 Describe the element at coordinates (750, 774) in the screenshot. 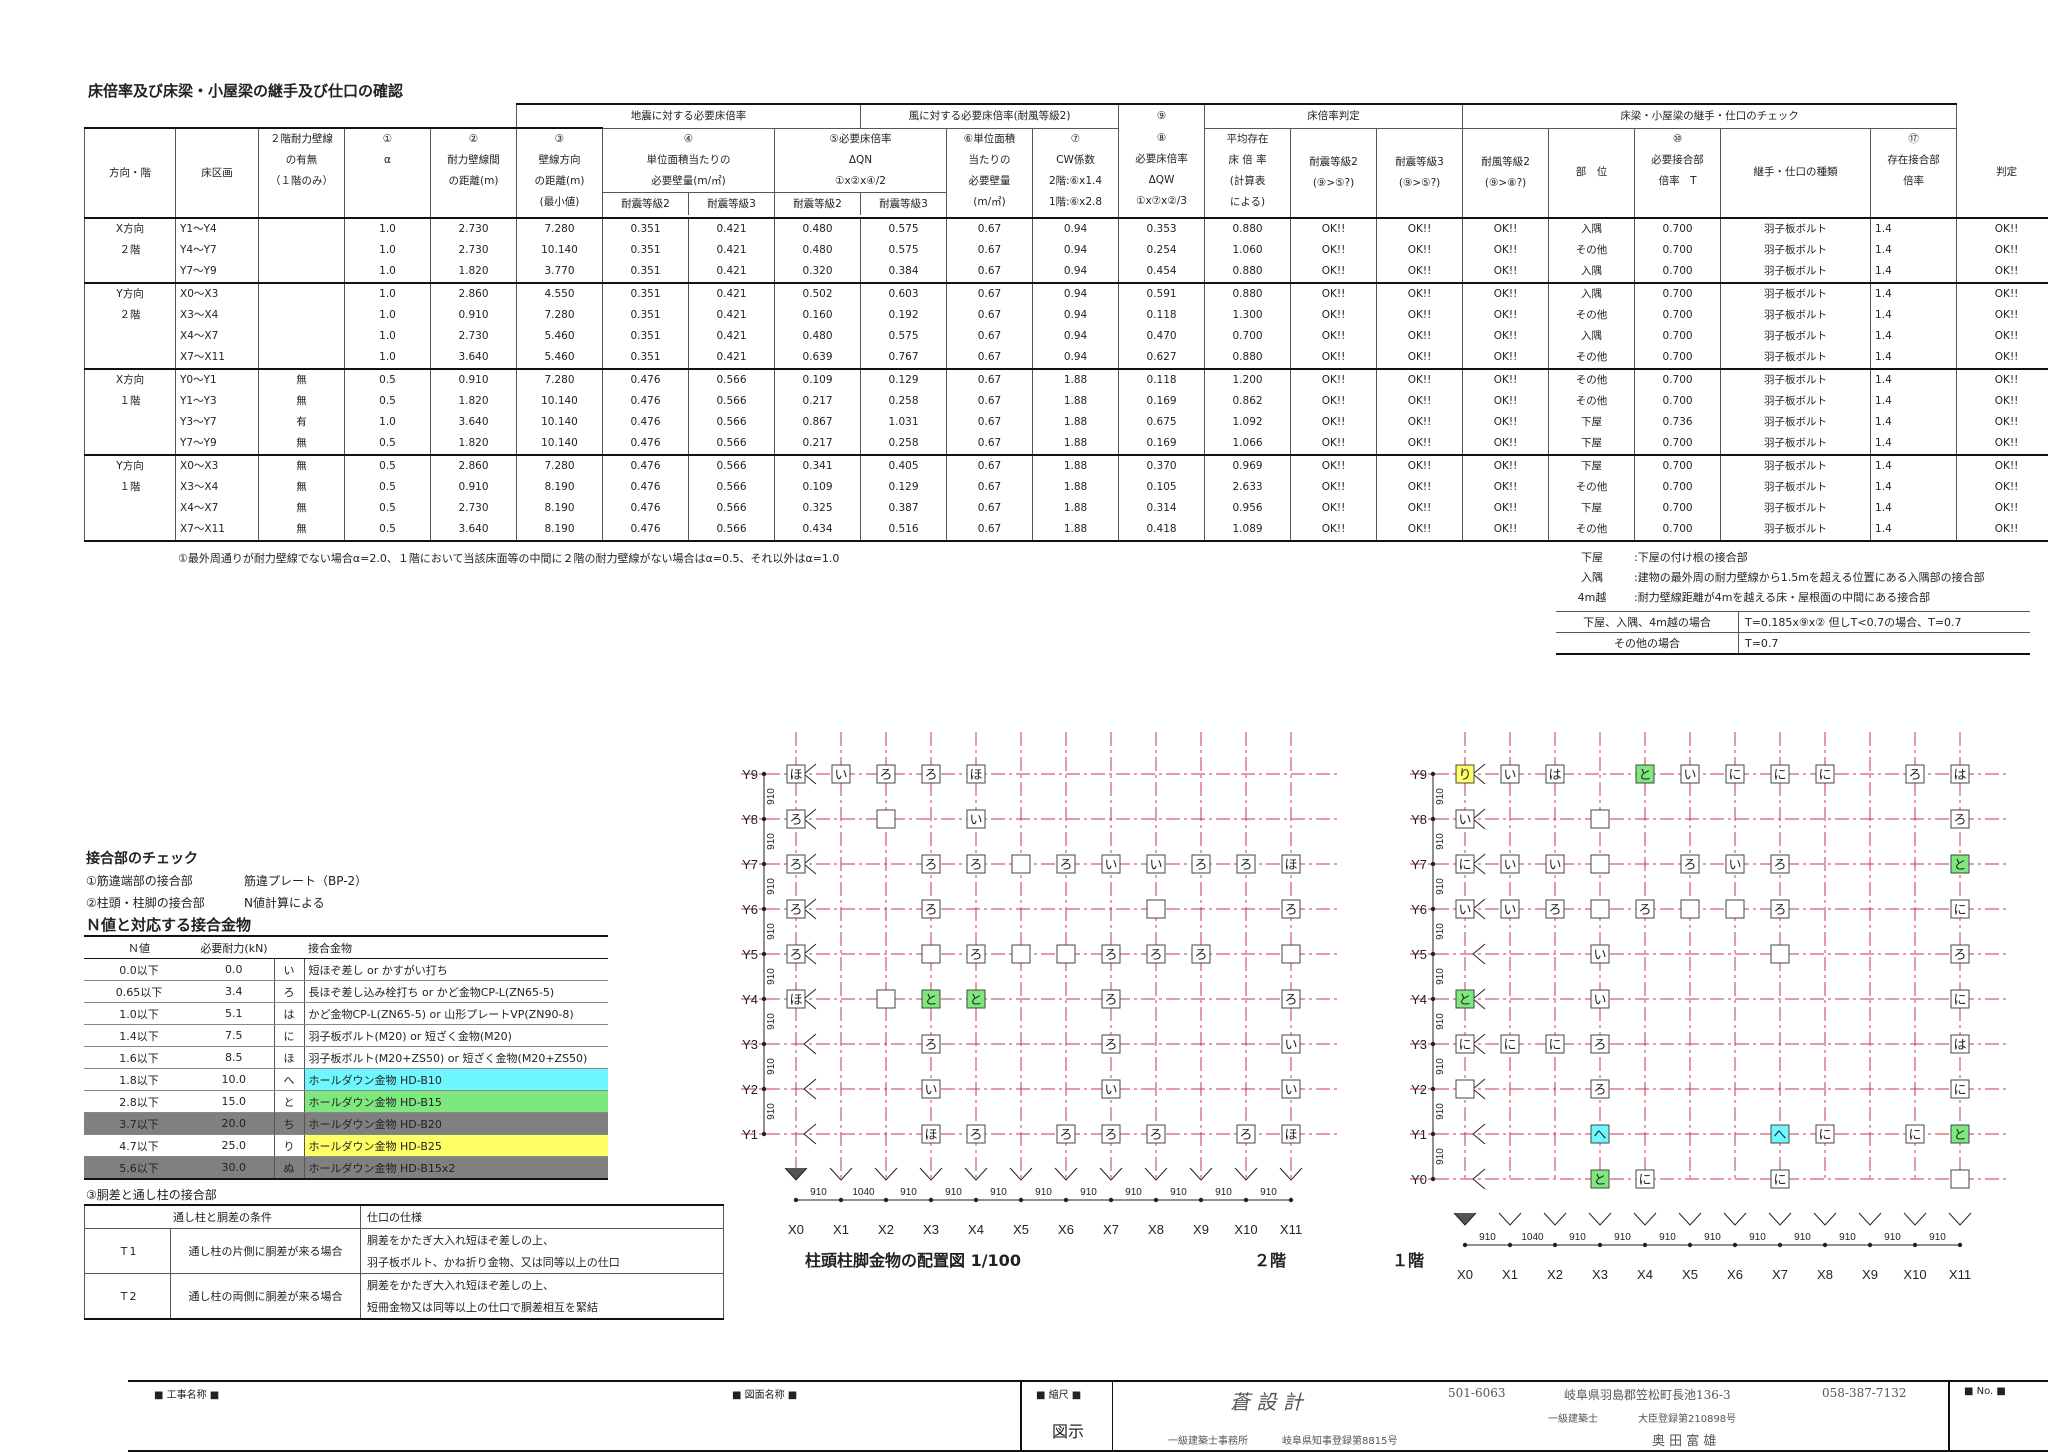

I see `grid-label-y: Y9` at that location.